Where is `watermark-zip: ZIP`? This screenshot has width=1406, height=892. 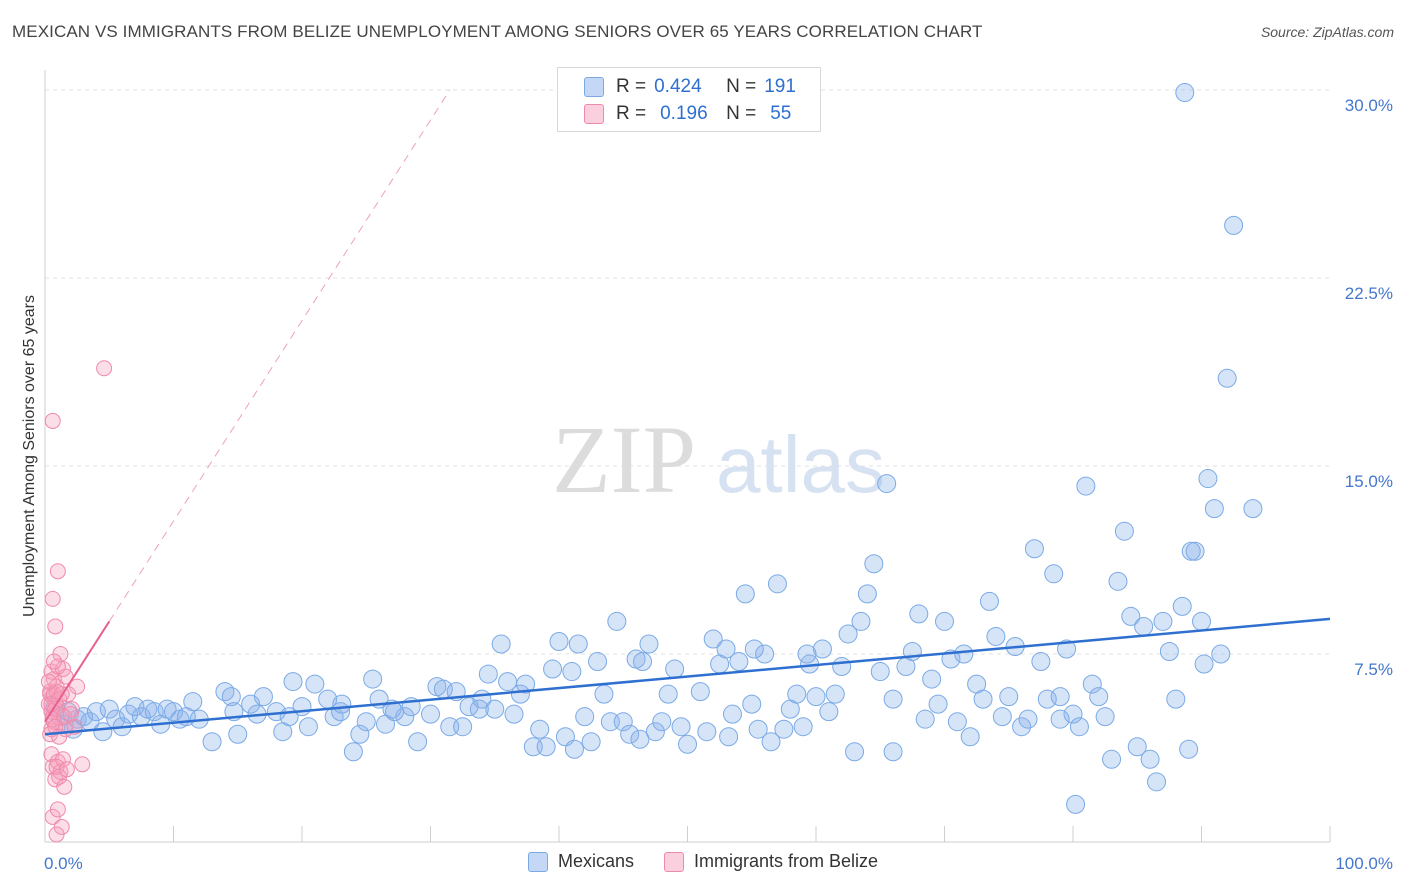
watermark-zip: ZIP is located at coordinates (624, 459).